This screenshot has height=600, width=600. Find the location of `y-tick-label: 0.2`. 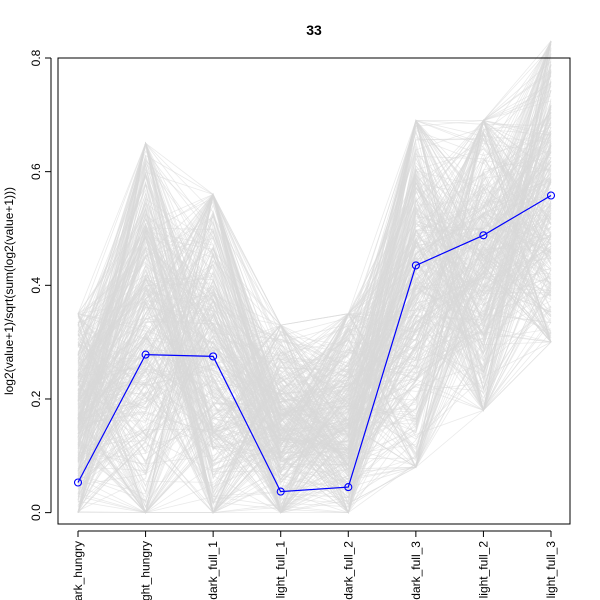

y-tick-label: 0.2 is located at coordinates (36, 398).